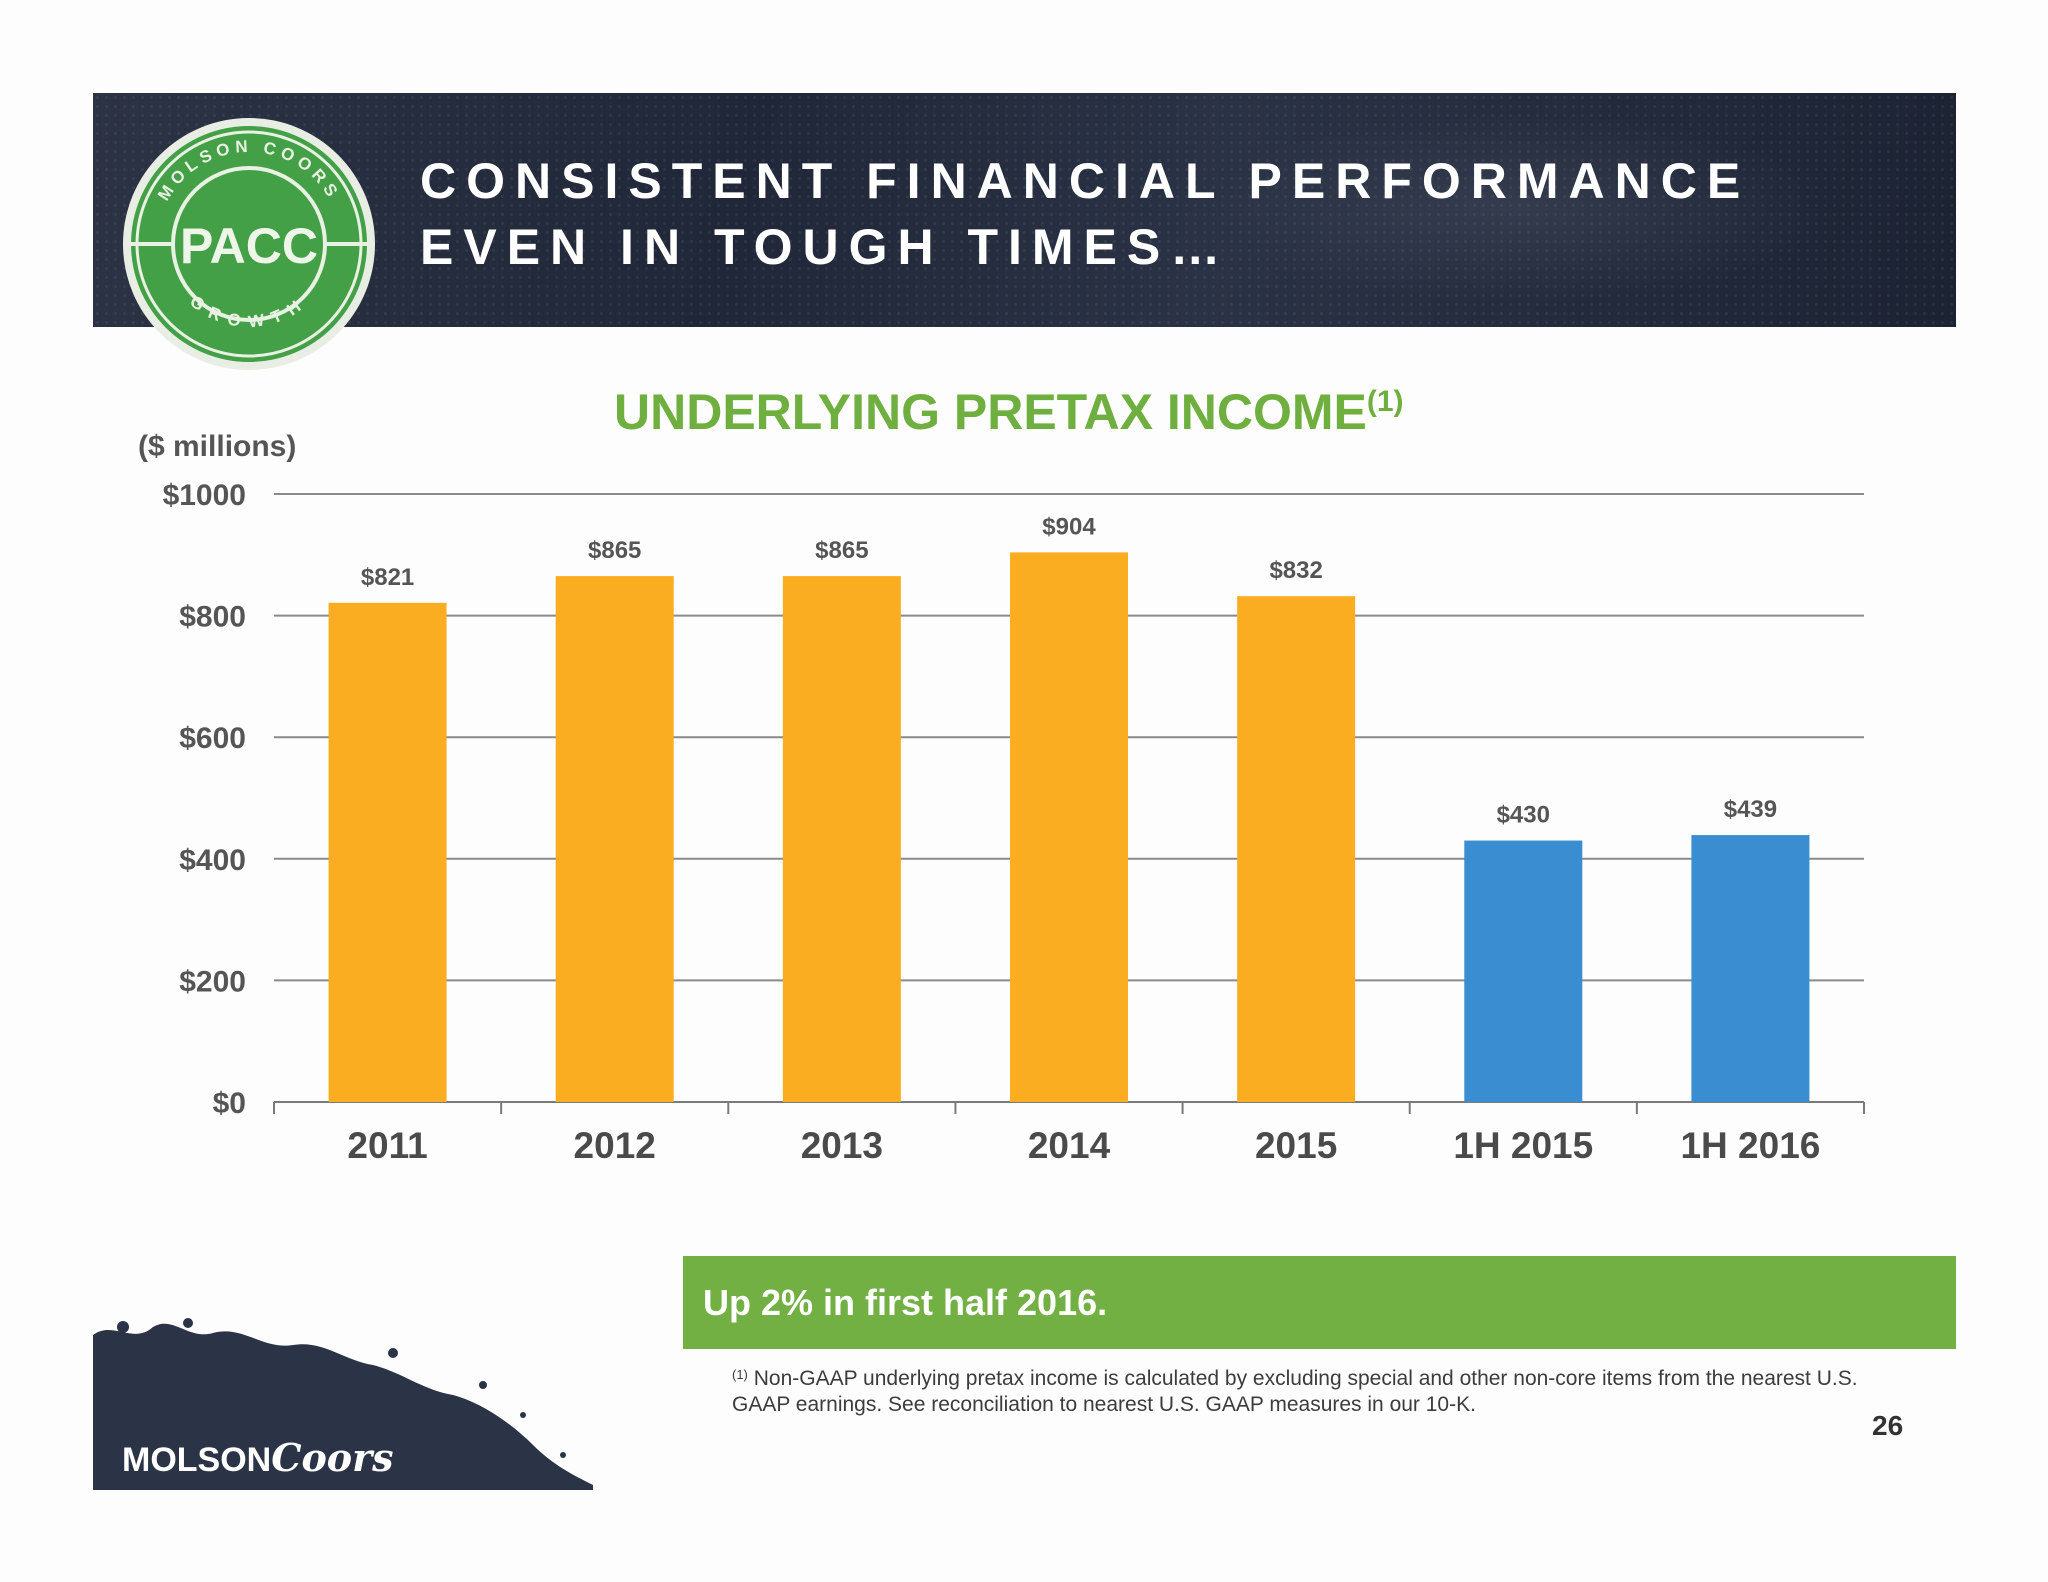 The image size is (2048, 1582). What do you see at coordinates (1523, 1145) in the screenshot?
I see `x-tick-label: 1H 2015` at bounding box center [1523, 1145].